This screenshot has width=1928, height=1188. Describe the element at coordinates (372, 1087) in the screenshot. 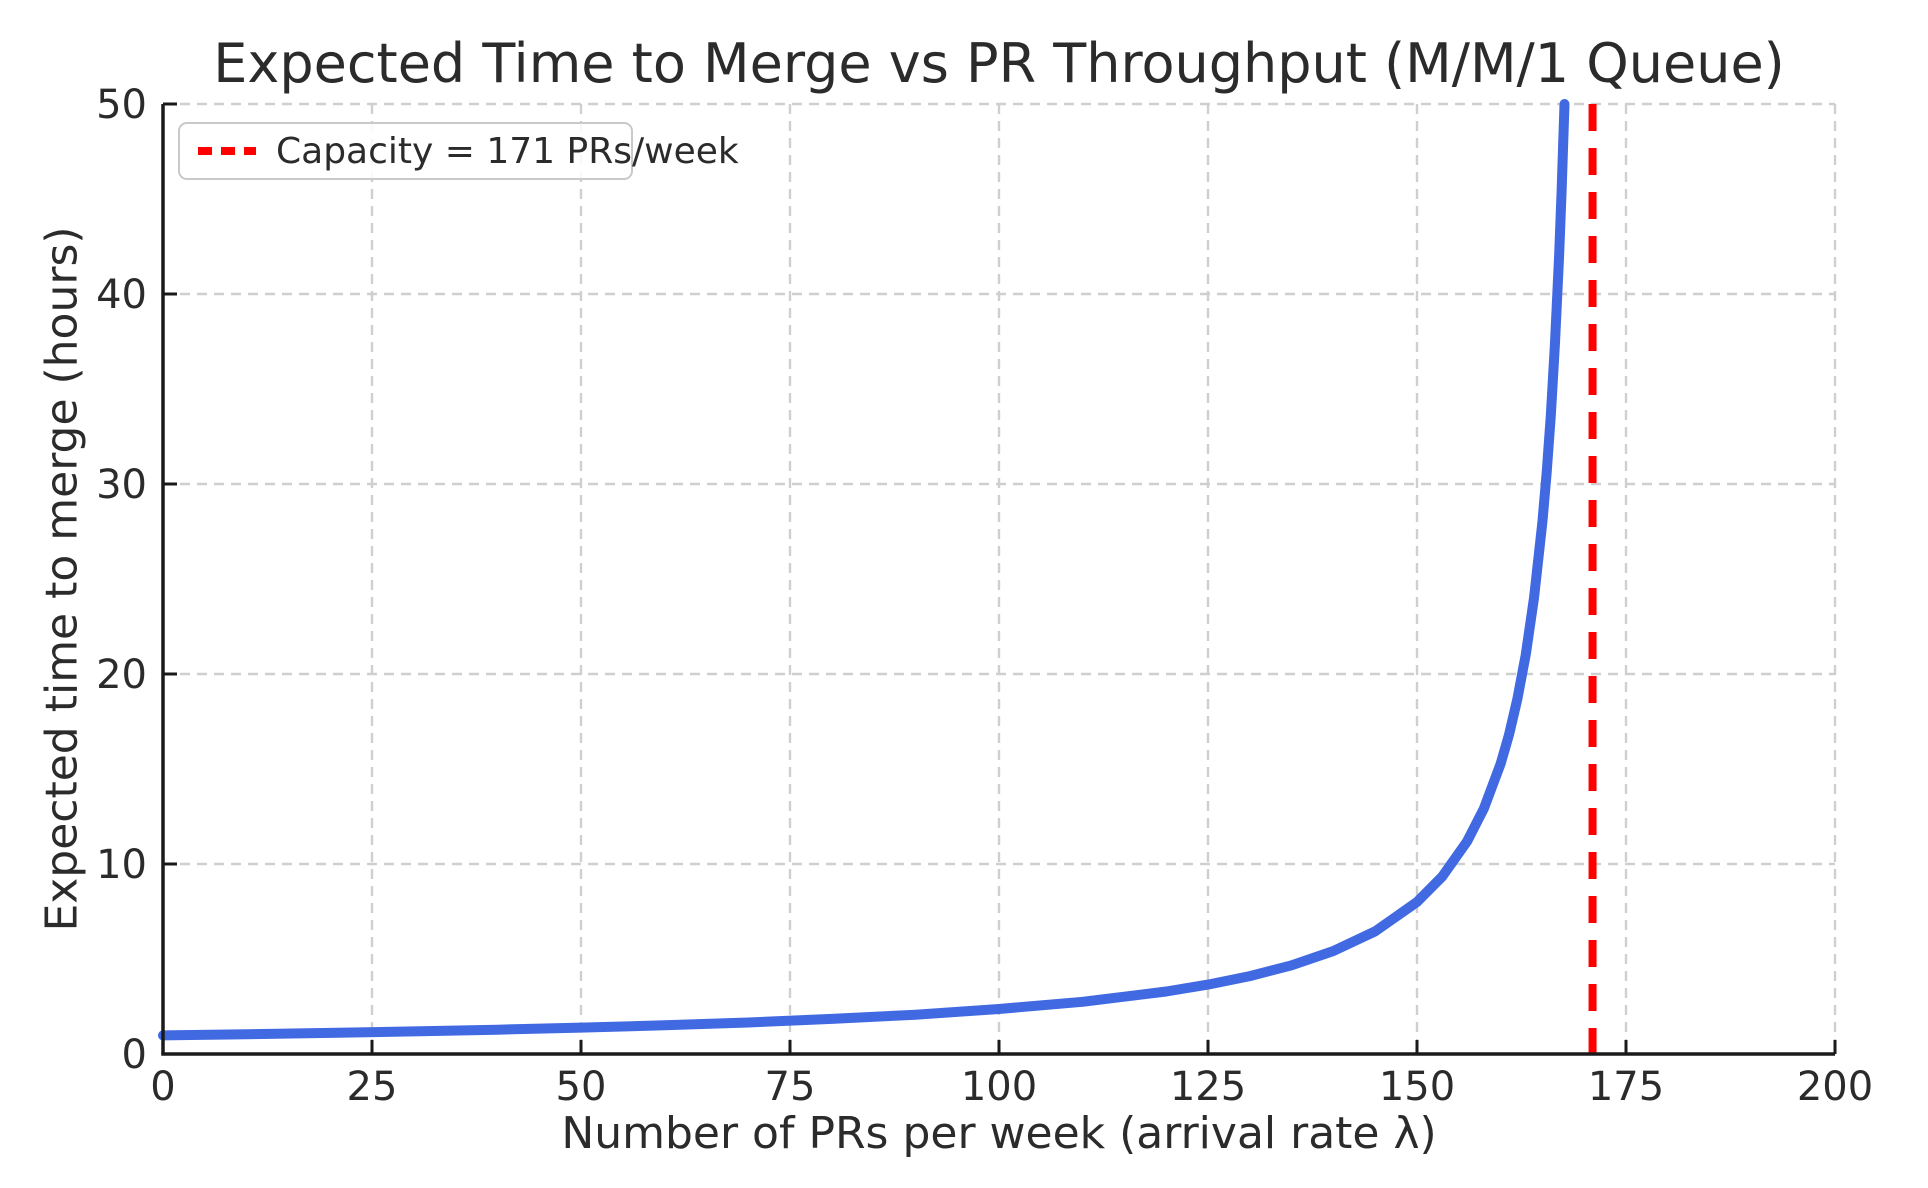

I see `x-tick-label: 25` at that location.